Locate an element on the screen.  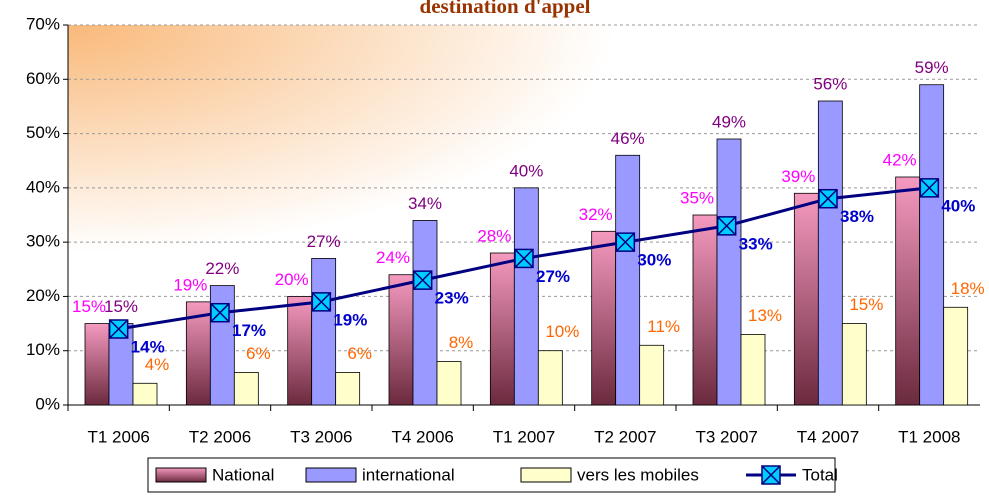
data-label: 8% is located at coordinates (461, 342).